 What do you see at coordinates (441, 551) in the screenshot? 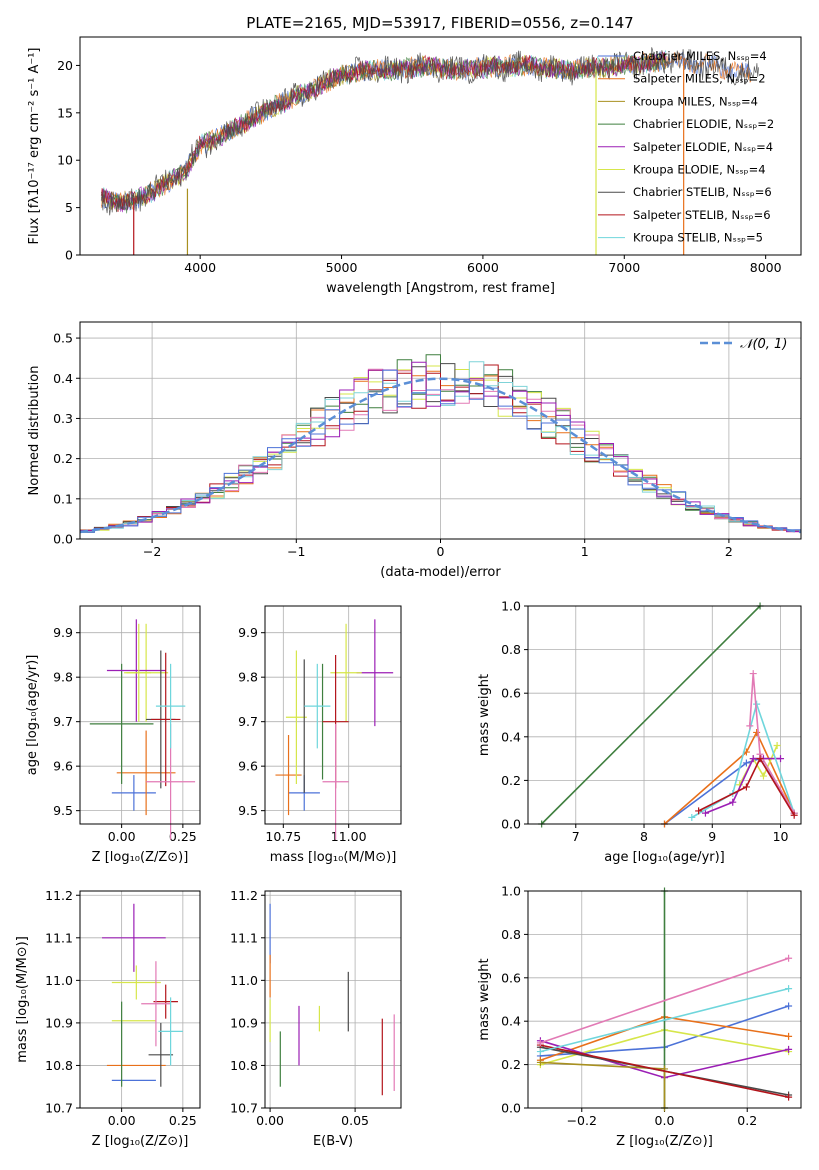
I see `x-tick-label: 0` at bounding box center [441, 551].